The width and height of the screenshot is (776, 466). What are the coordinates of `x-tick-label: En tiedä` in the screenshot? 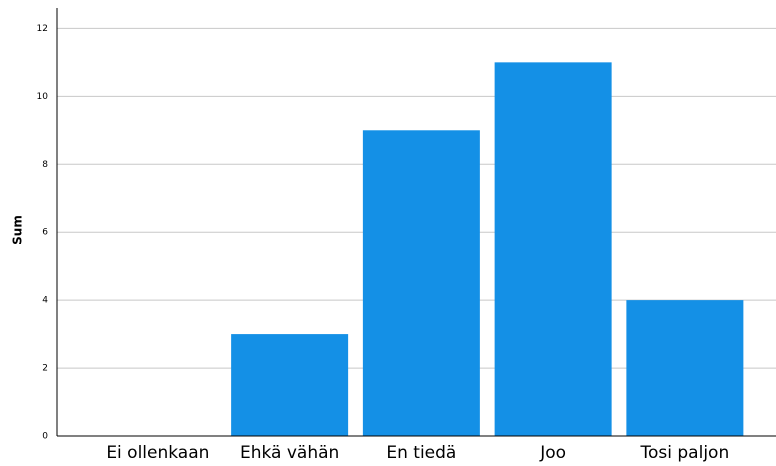 It's located at (421, 453).